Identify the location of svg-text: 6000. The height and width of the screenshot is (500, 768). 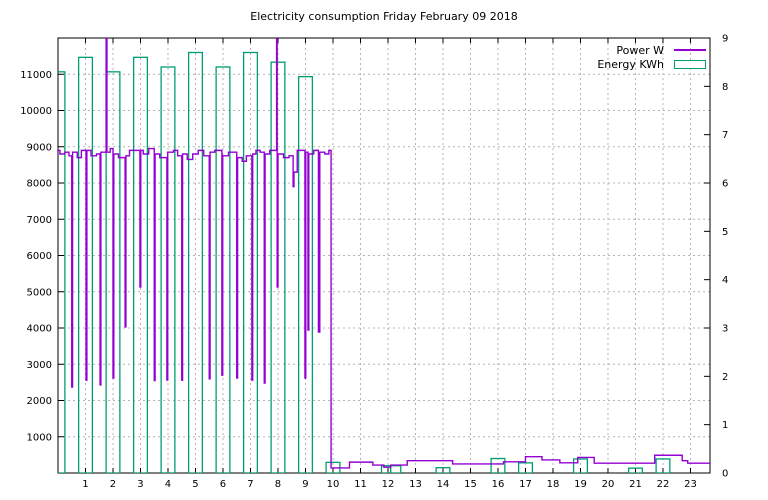
(39, 256).